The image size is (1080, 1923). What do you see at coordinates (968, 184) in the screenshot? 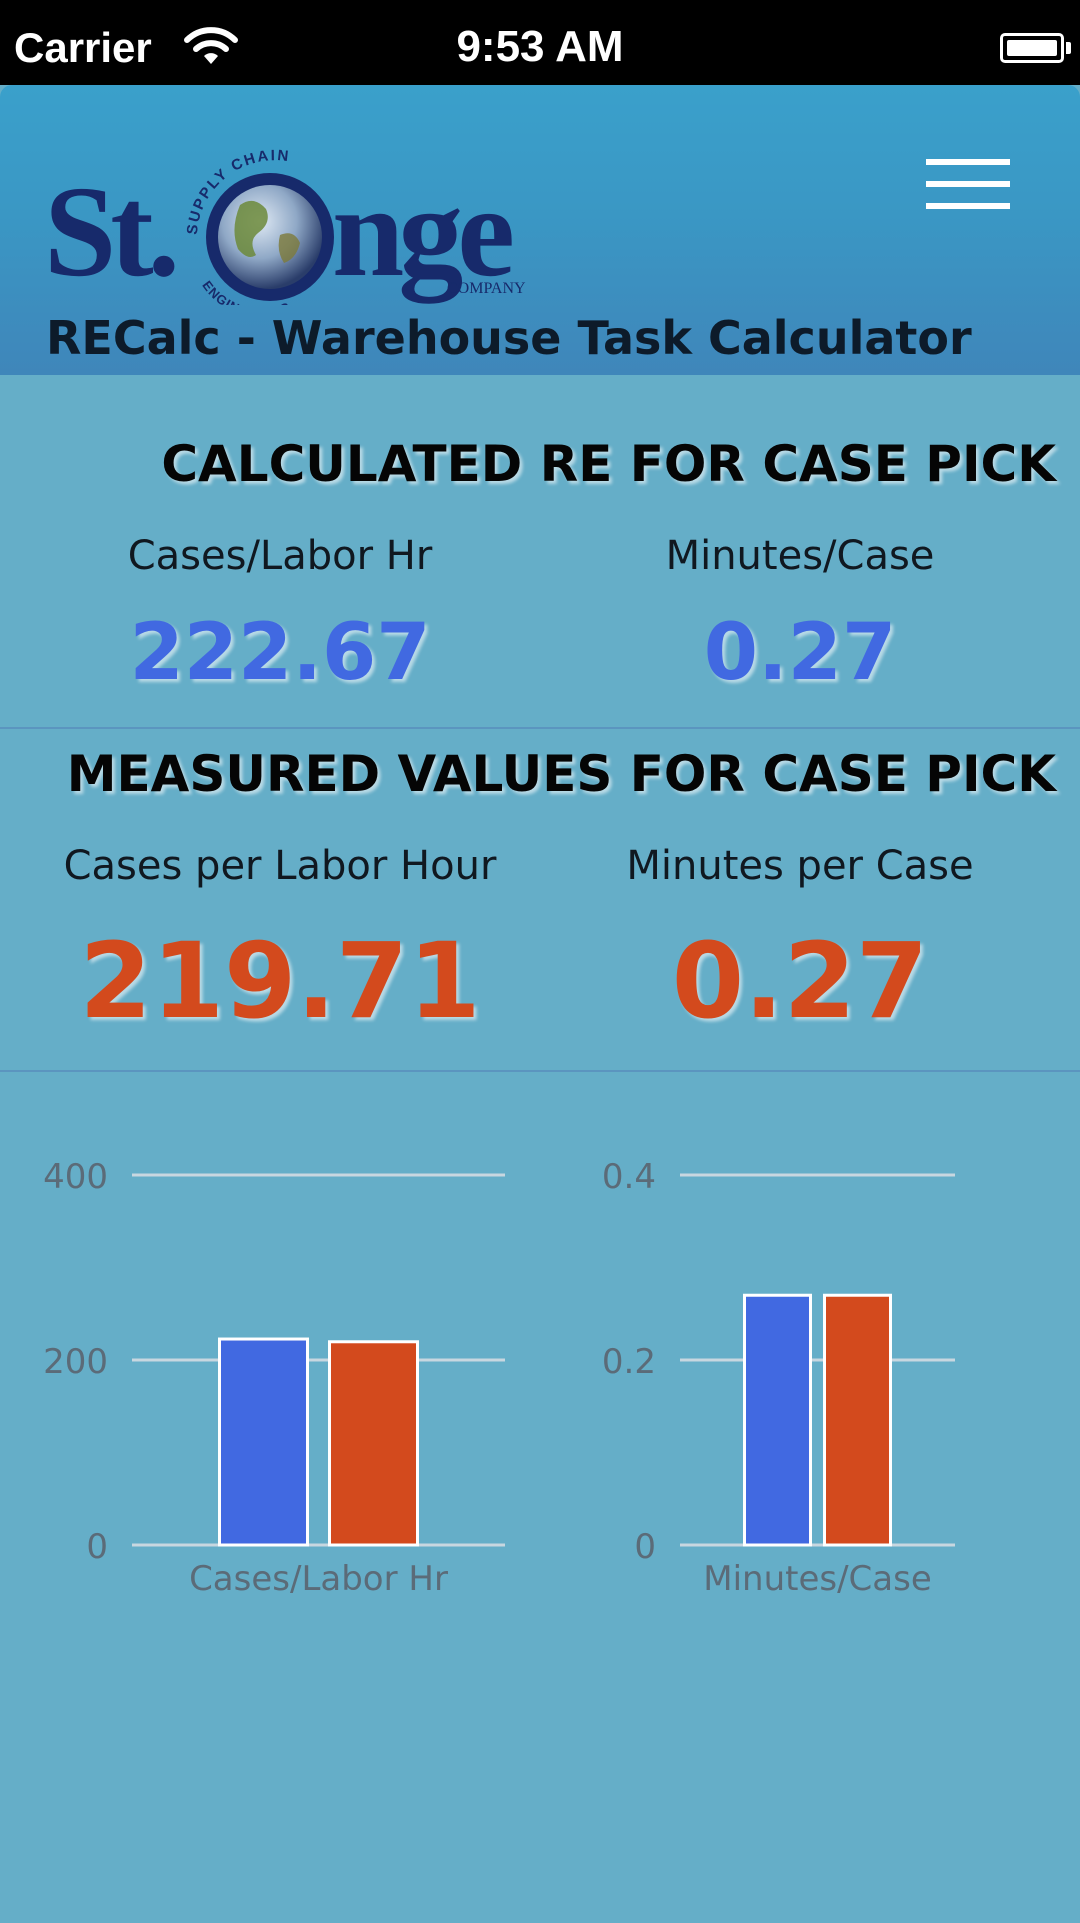
I see `hamburger-menu-icon` at bounding box center [968, 184].